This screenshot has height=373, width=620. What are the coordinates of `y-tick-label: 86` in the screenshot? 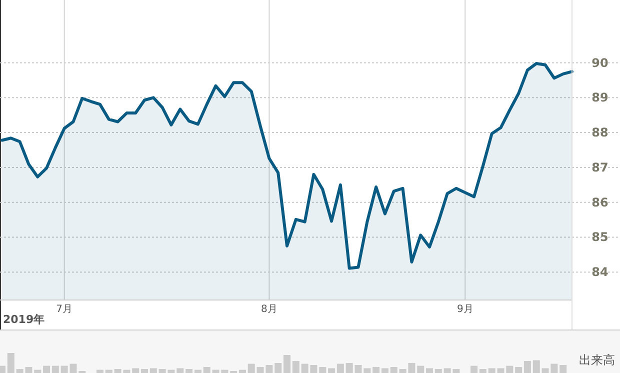 It's located at (600, 202).